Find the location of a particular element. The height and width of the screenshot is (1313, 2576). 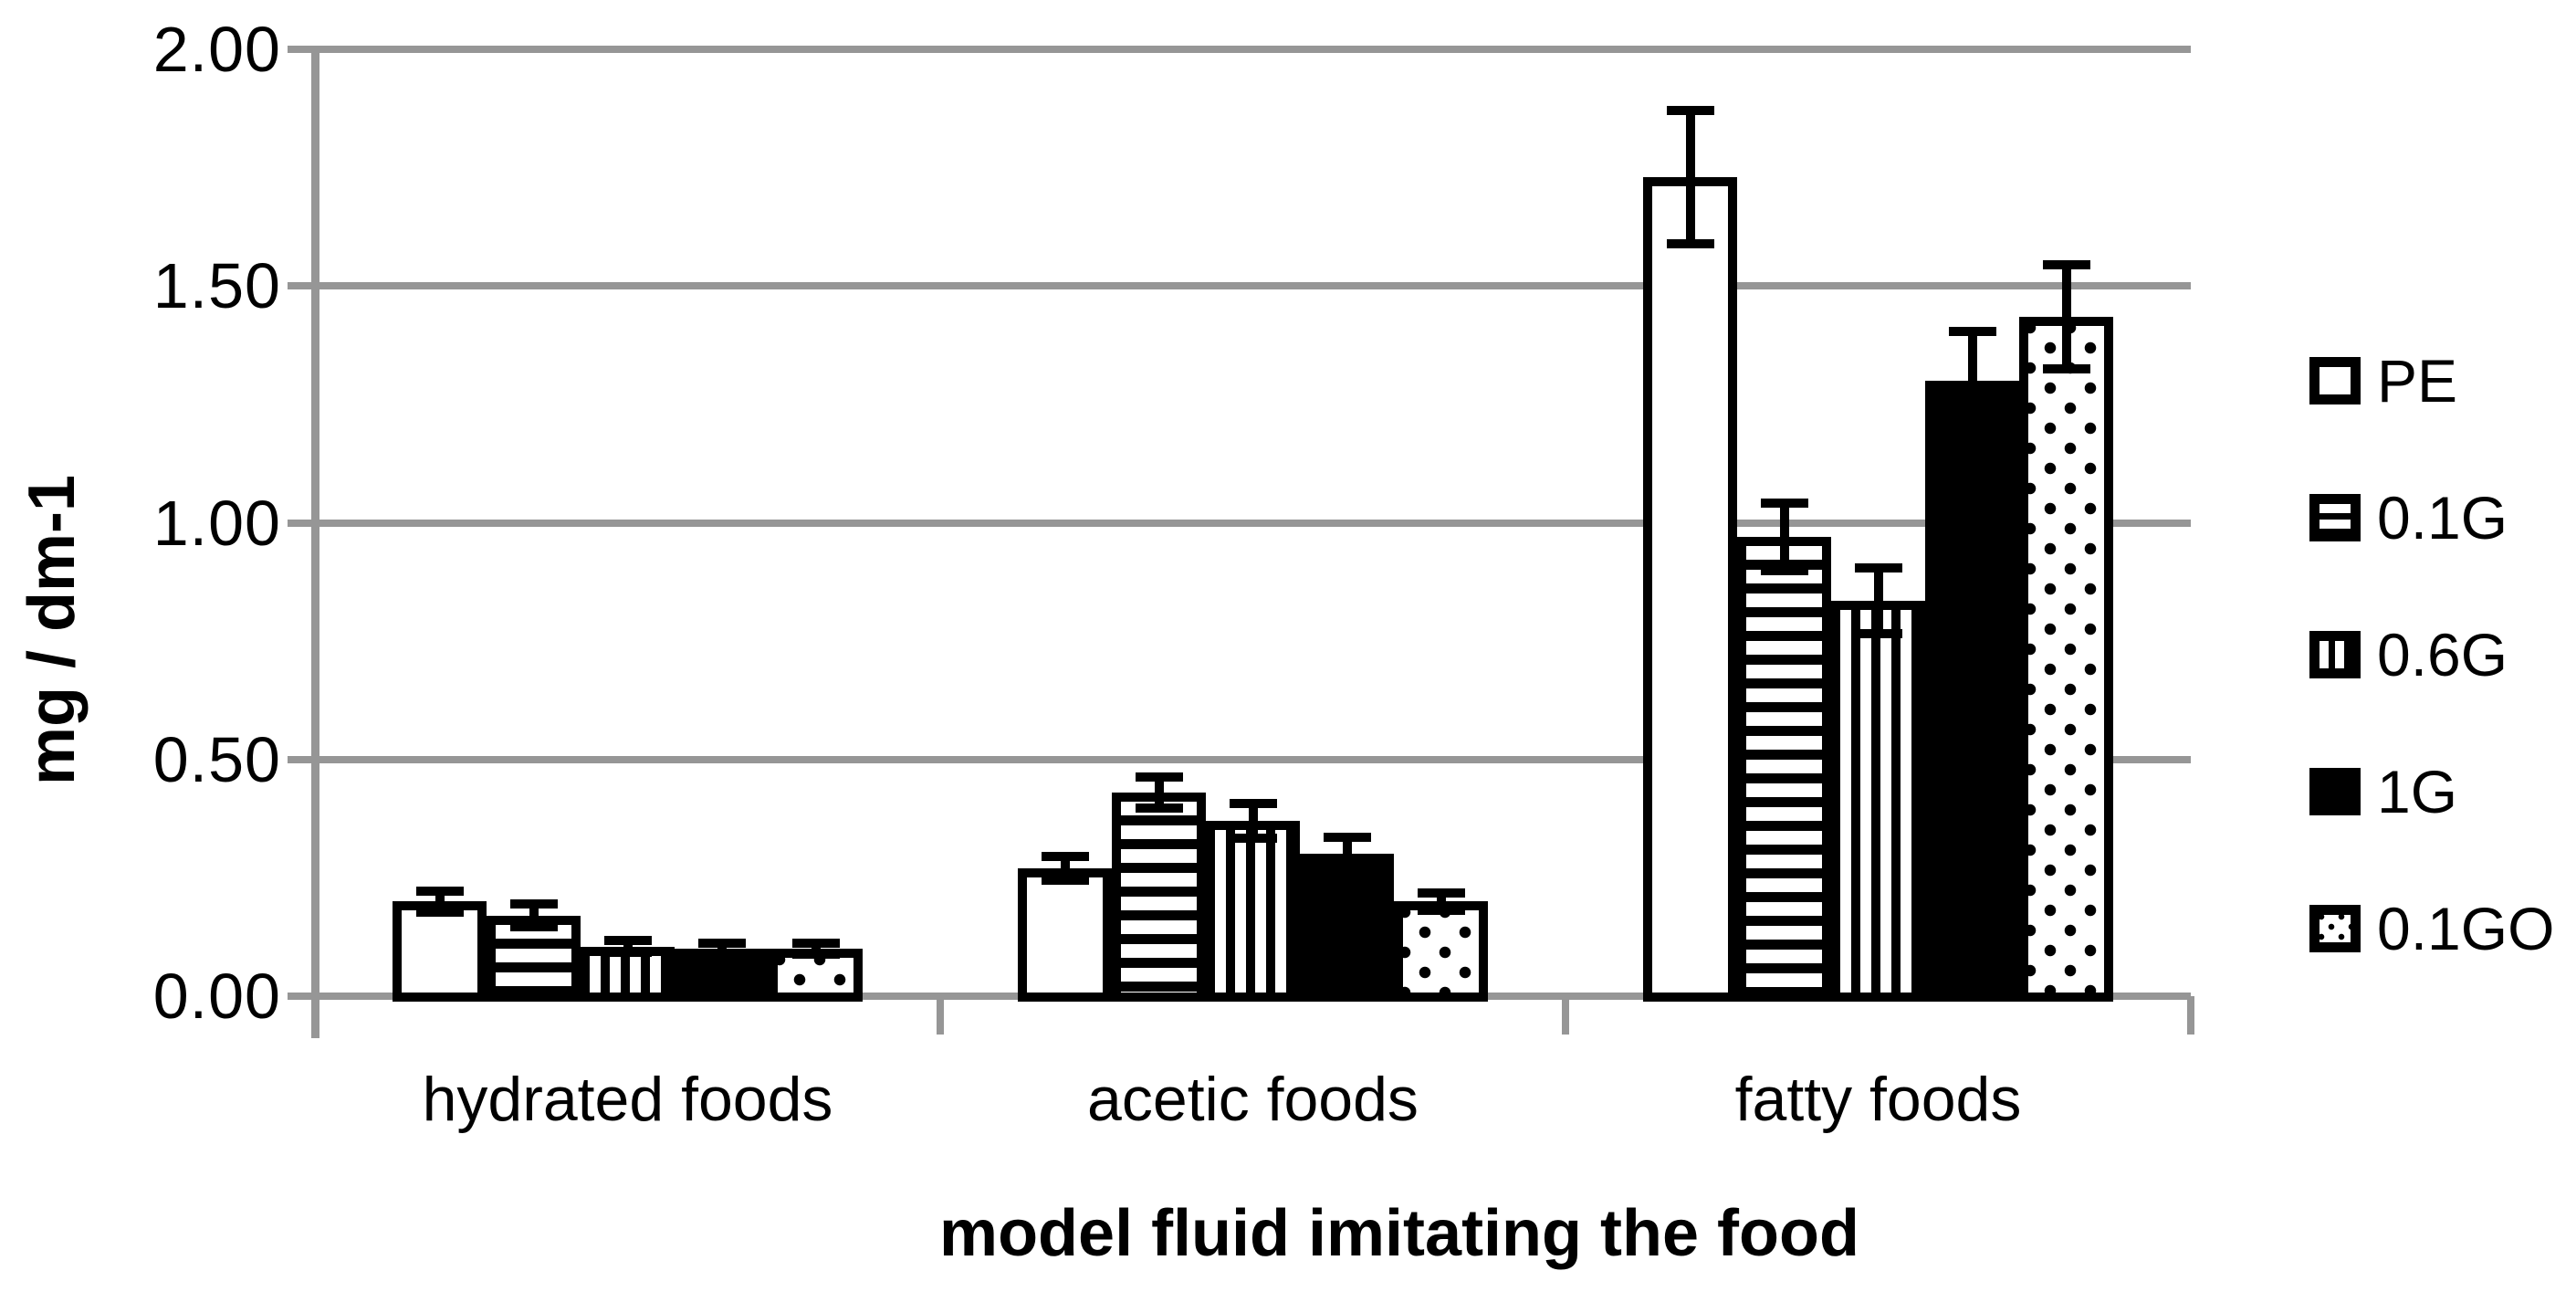

x-axis-title: model fluid imitating the food is located at coordinates (1399, 1233).